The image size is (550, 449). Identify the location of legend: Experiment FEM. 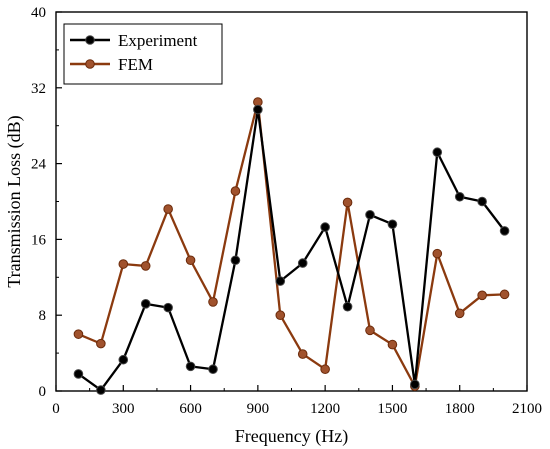
(143, 54).